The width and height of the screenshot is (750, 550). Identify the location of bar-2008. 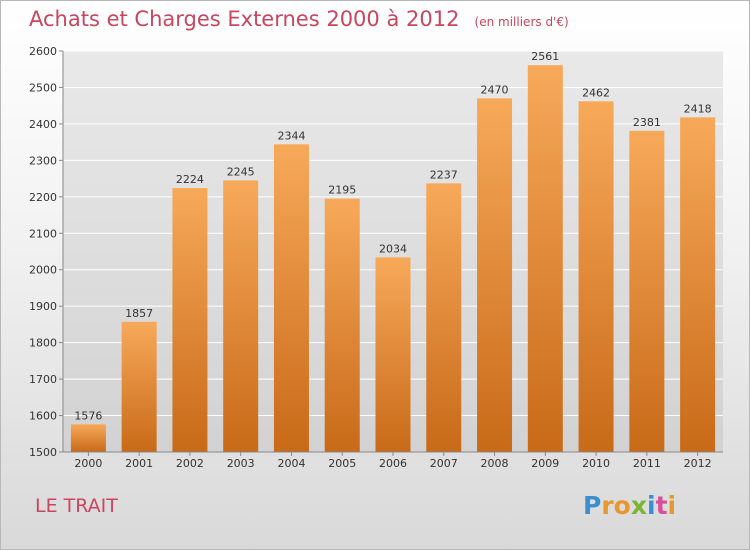
(495, 275).